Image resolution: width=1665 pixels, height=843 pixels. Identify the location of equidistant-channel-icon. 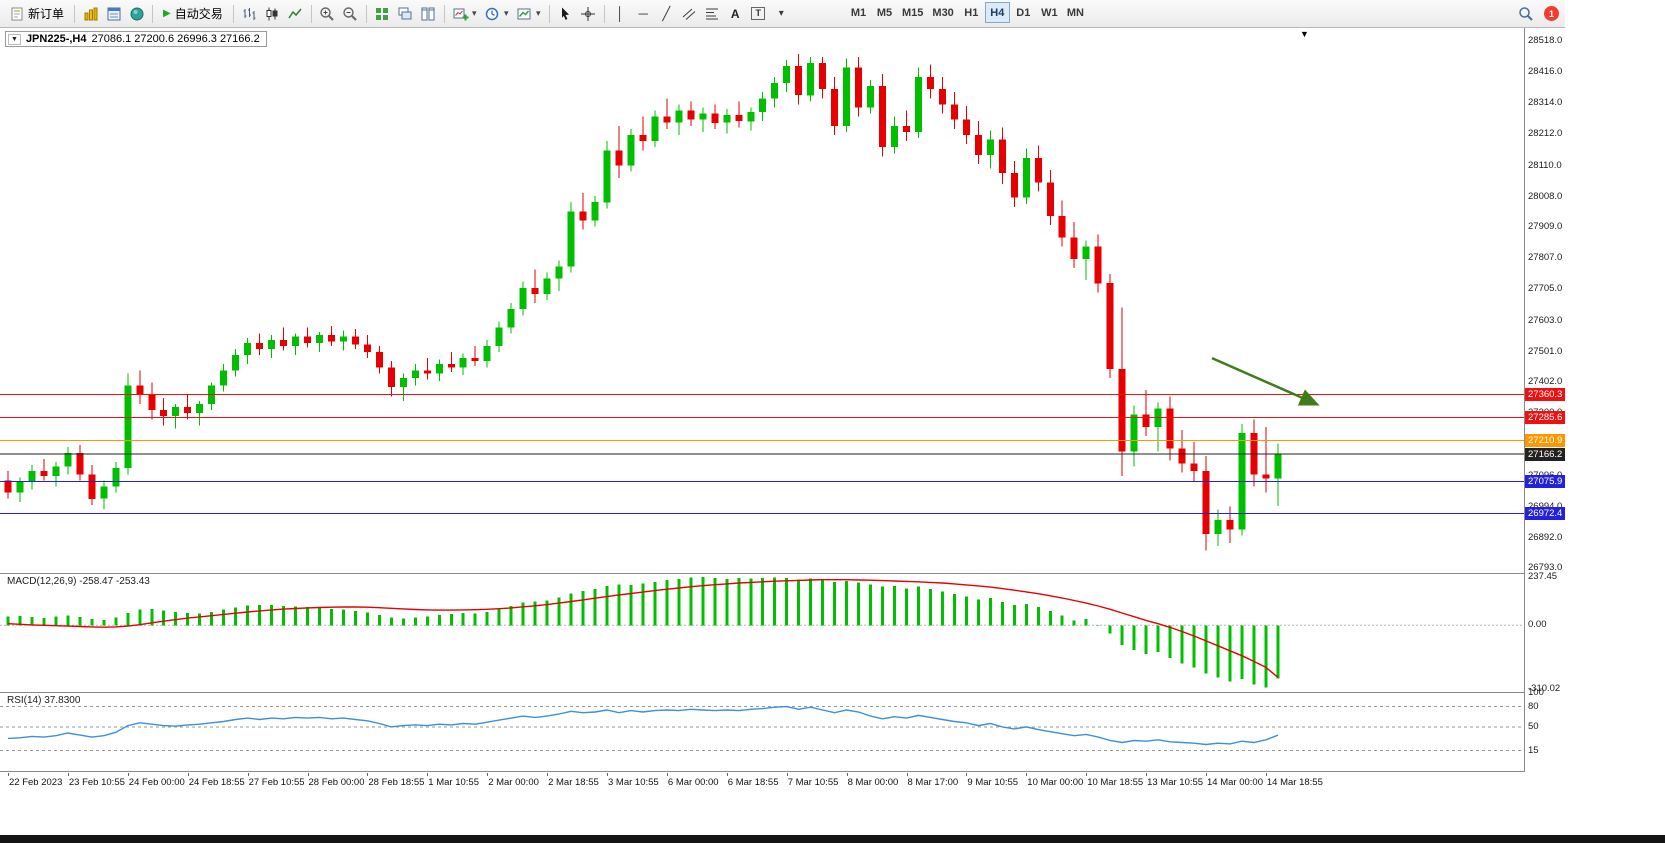
(689, 14).